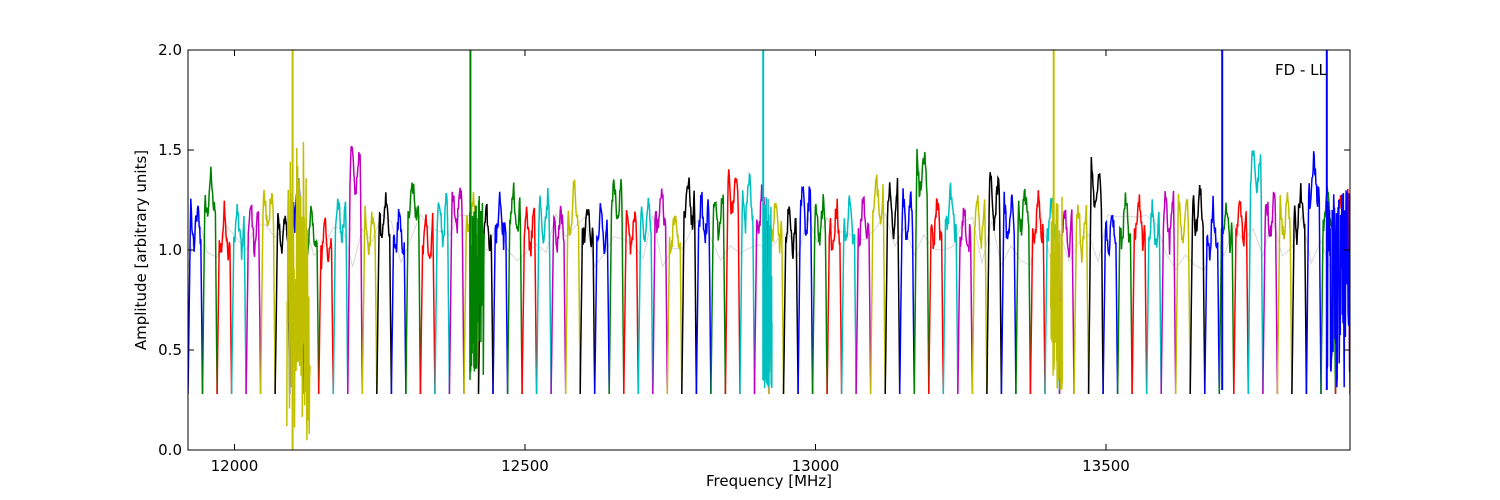 This screenshot has width=1500, height=500. I want to click on annotation-label: FD - LL, so click(1301, 70).